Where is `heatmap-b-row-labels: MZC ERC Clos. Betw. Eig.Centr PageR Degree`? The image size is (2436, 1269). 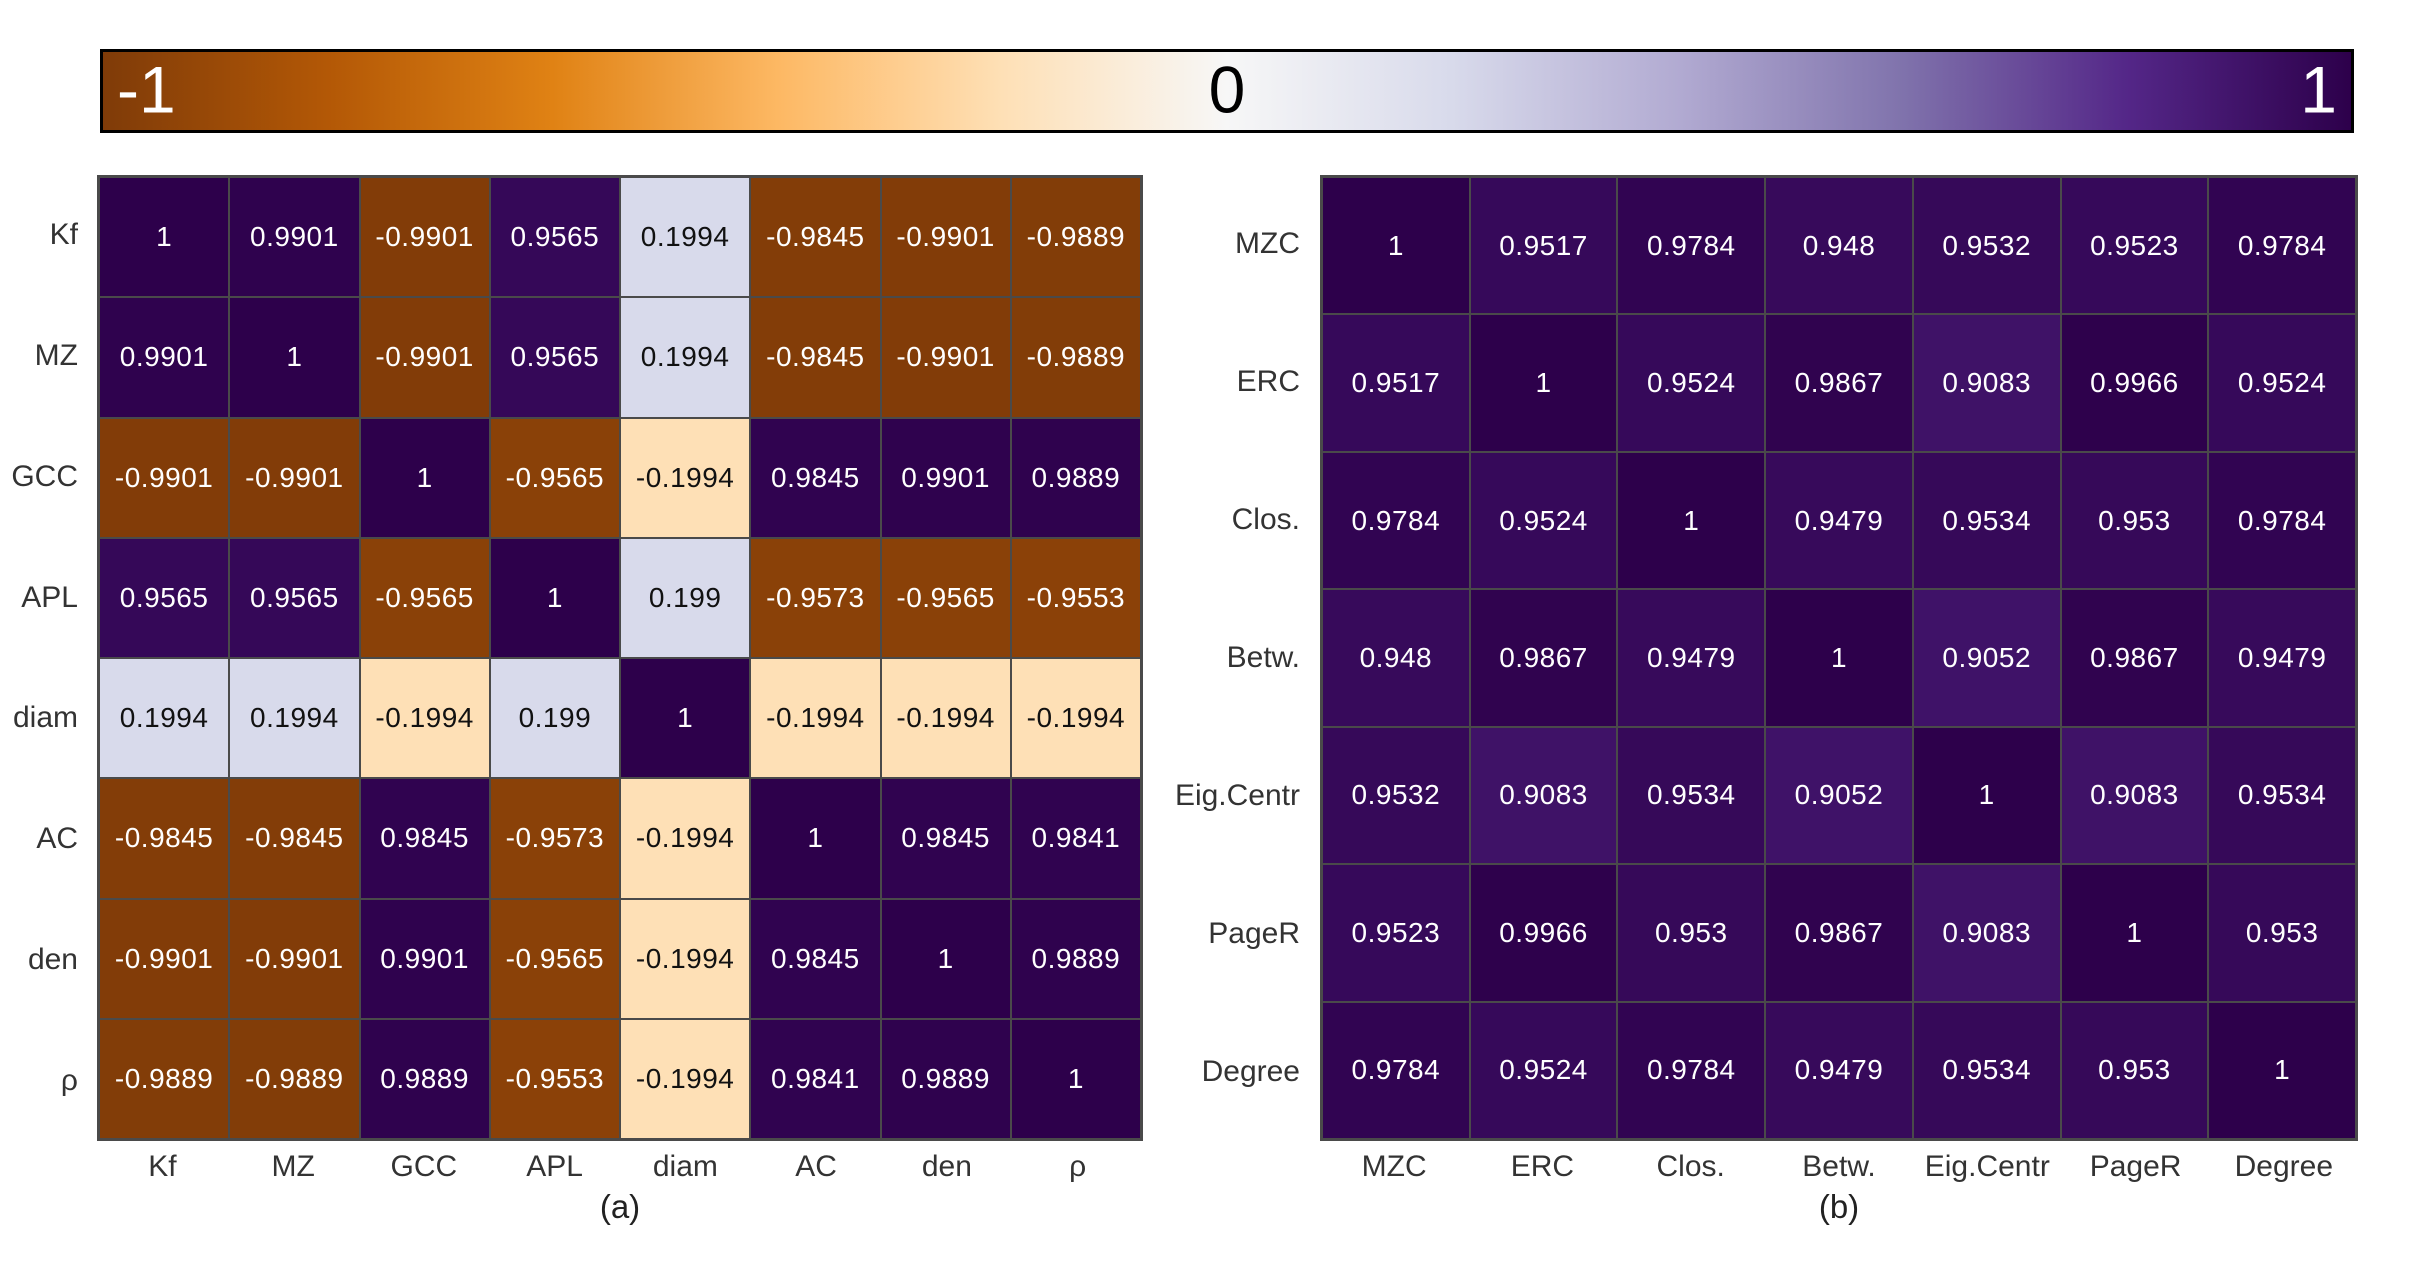
heatmap-b-row-labels: MZC ERC Clos. Betw. Eig.Centr PageR Degree is located at coordinates (1204, 658).